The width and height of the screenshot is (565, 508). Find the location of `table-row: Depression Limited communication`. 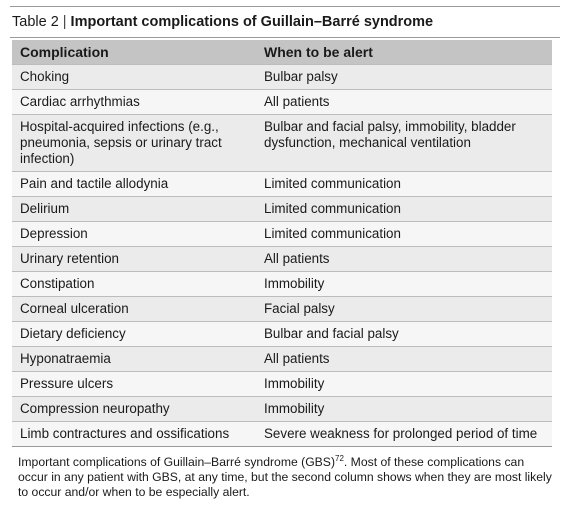

table-row: Depression Limited communication is located at coordinates (282, 234).